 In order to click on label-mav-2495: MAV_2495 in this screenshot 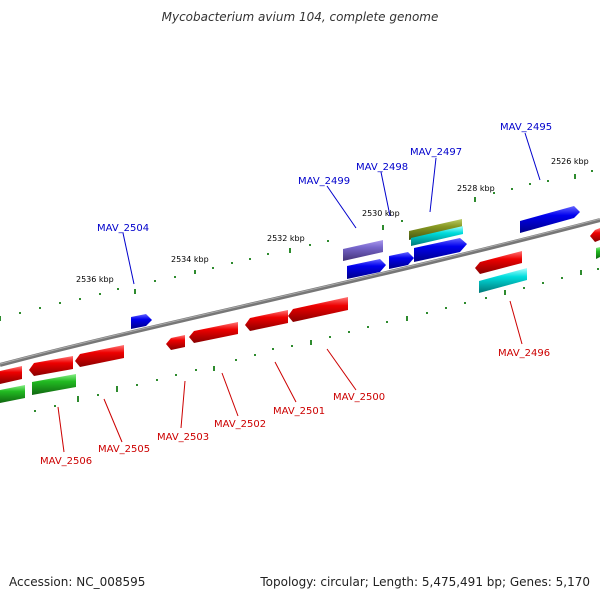, I will do `click(526, 127)`.